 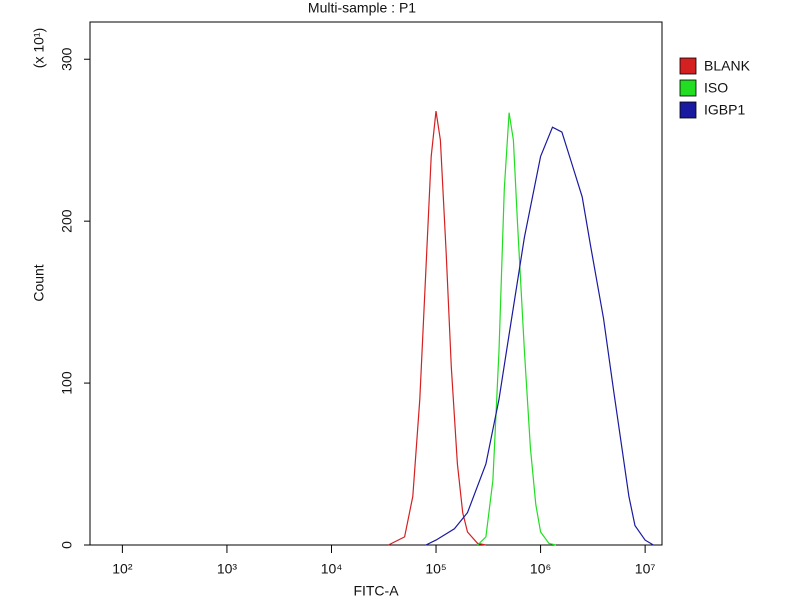 What do you see at coordinates (122, 569) in the screenshot?
I see `x-tick-label: 10²` at bounding box center [122, 569].